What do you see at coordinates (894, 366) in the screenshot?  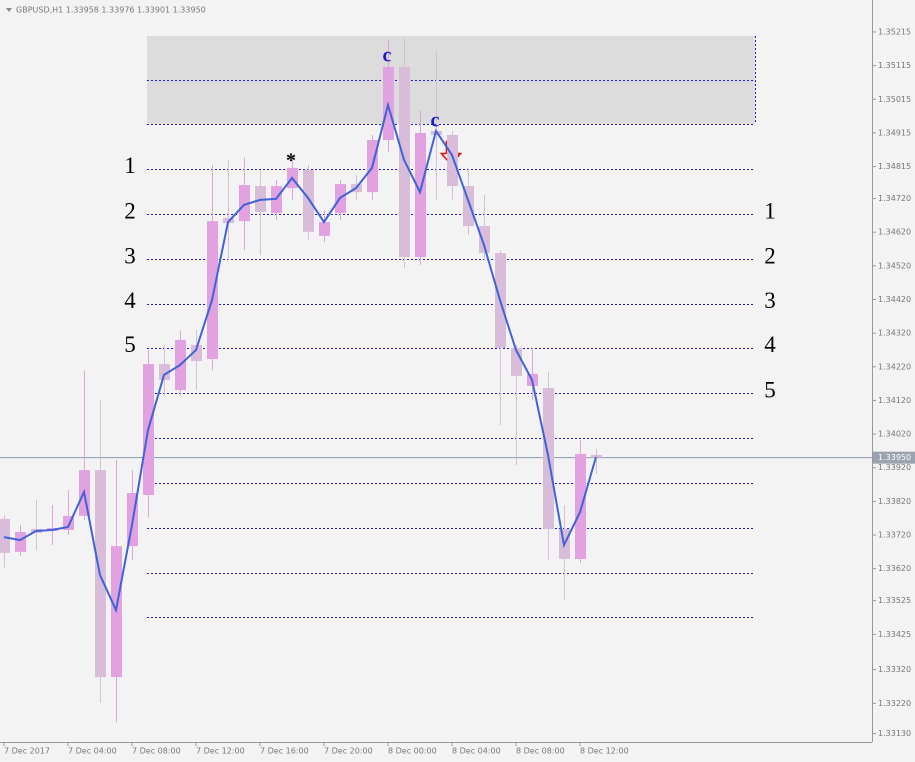 I see `y-tick-label: 1.34220` at bounding box center [894, 366].